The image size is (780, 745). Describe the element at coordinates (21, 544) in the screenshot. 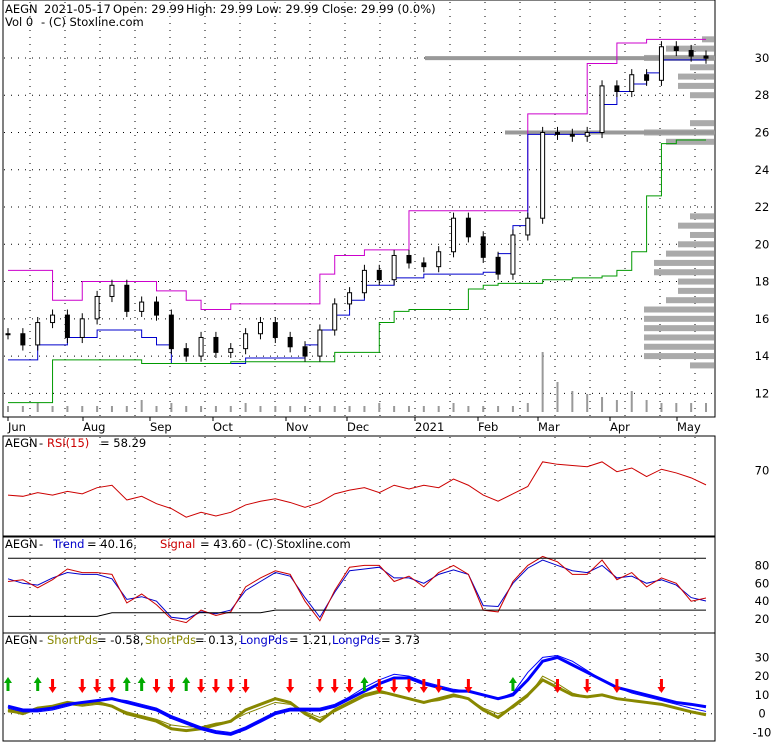

I see `trend-ticker: AEGN` at that location.